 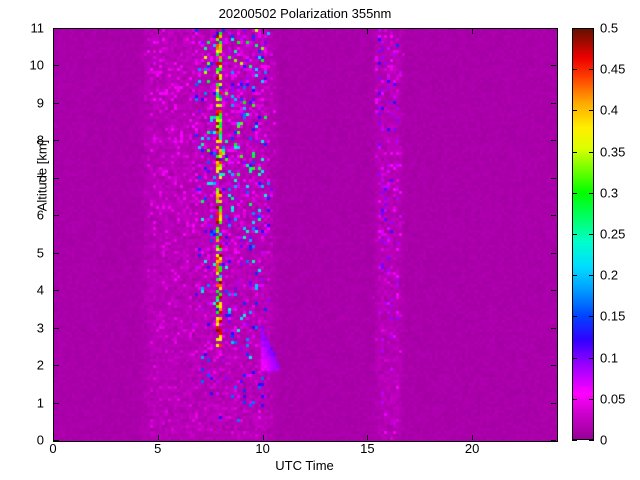 I want to click on colorbar-tick-label: 0.05, so click(x=613, y=399).